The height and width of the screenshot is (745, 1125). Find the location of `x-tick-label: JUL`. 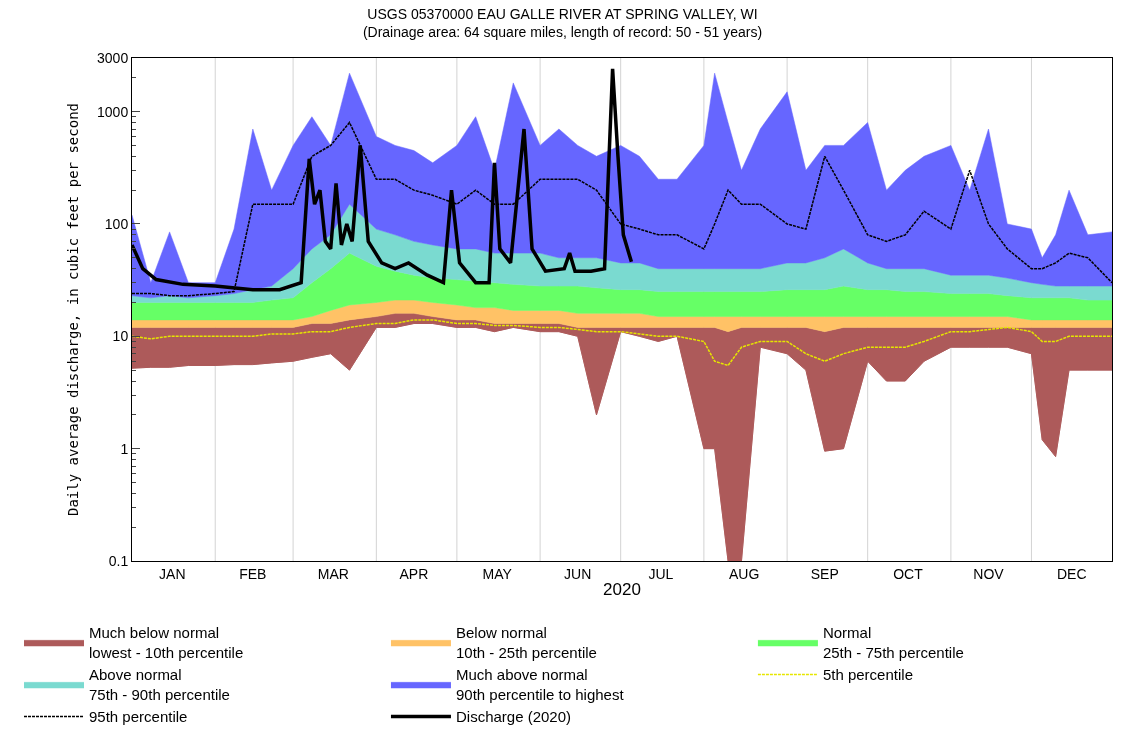

x-tick-label: JUL is located at coordinates (661, 573).